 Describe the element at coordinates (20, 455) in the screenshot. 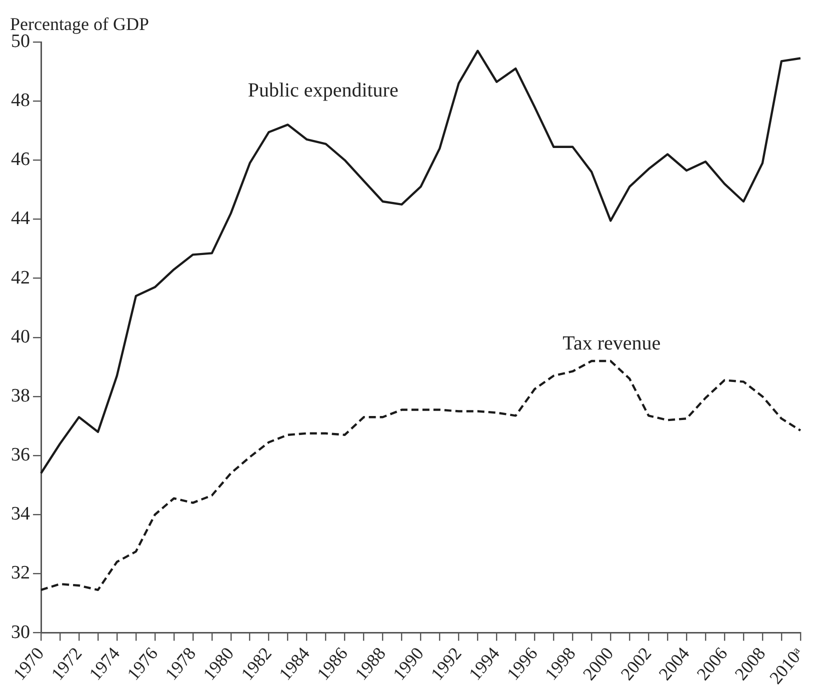

I see `y-tick-label: 36` at that location.